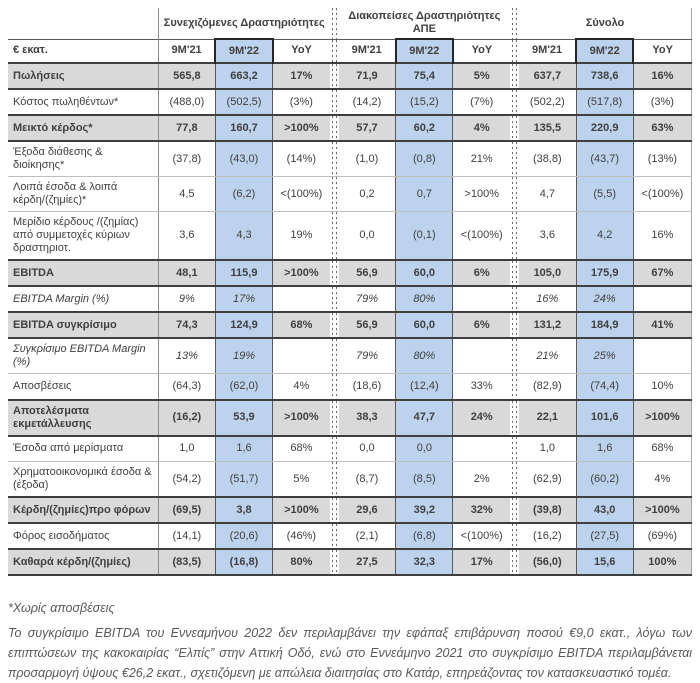 The image size is (700, 683). Describe the element at coordinates (367, 128) in the screenshot. I see `value-9m21: 57,7` at that location.